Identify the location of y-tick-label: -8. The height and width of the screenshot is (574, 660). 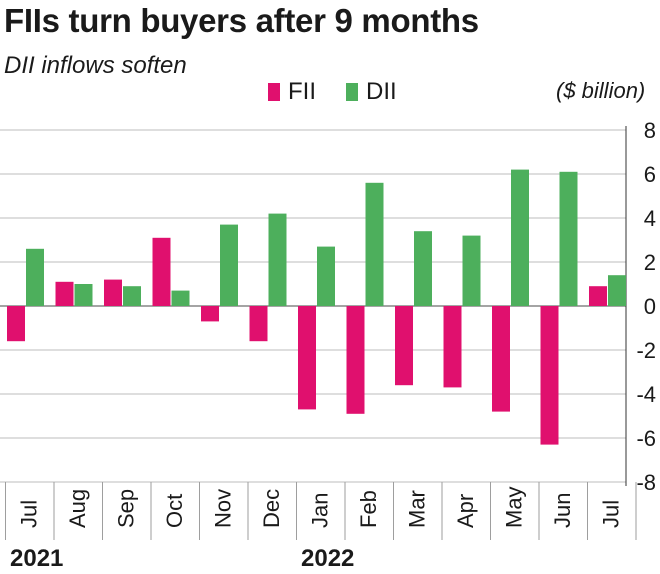
(646, 482).